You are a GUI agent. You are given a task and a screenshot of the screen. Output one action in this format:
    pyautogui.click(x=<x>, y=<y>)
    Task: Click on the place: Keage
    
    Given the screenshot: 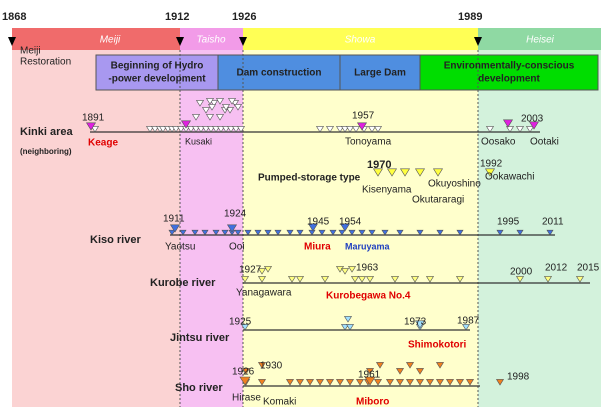 What is the action you would take?
    pyautogui.click(x=103, y=143)
    